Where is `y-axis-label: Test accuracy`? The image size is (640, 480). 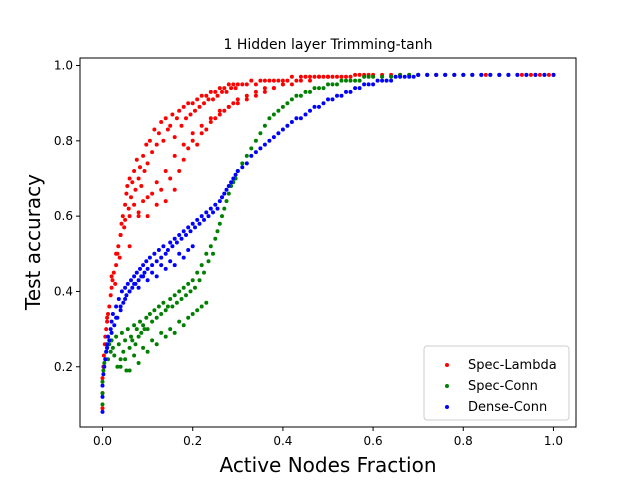 y-axis-label: Test accuracy is located at coordinates (33, 242).